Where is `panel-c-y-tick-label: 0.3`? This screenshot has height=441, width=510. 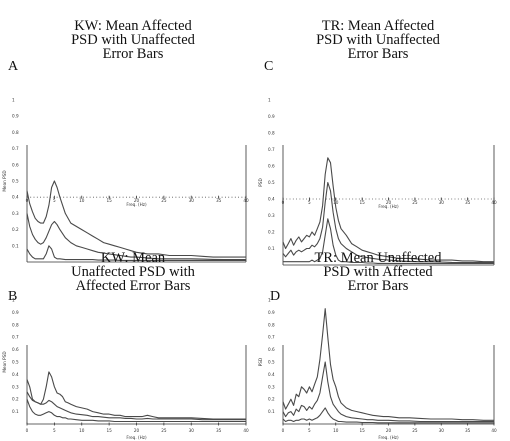
panel-c-y-tick-label: 0.3 is located at coordinates (271, 215).